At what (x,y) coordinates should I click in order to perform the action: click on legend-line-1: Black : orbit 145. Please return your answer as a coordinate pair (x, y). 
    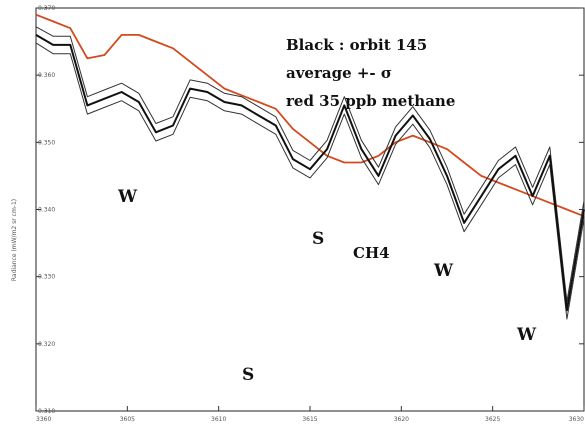
    Looking at the image, I should click on (356, 45).